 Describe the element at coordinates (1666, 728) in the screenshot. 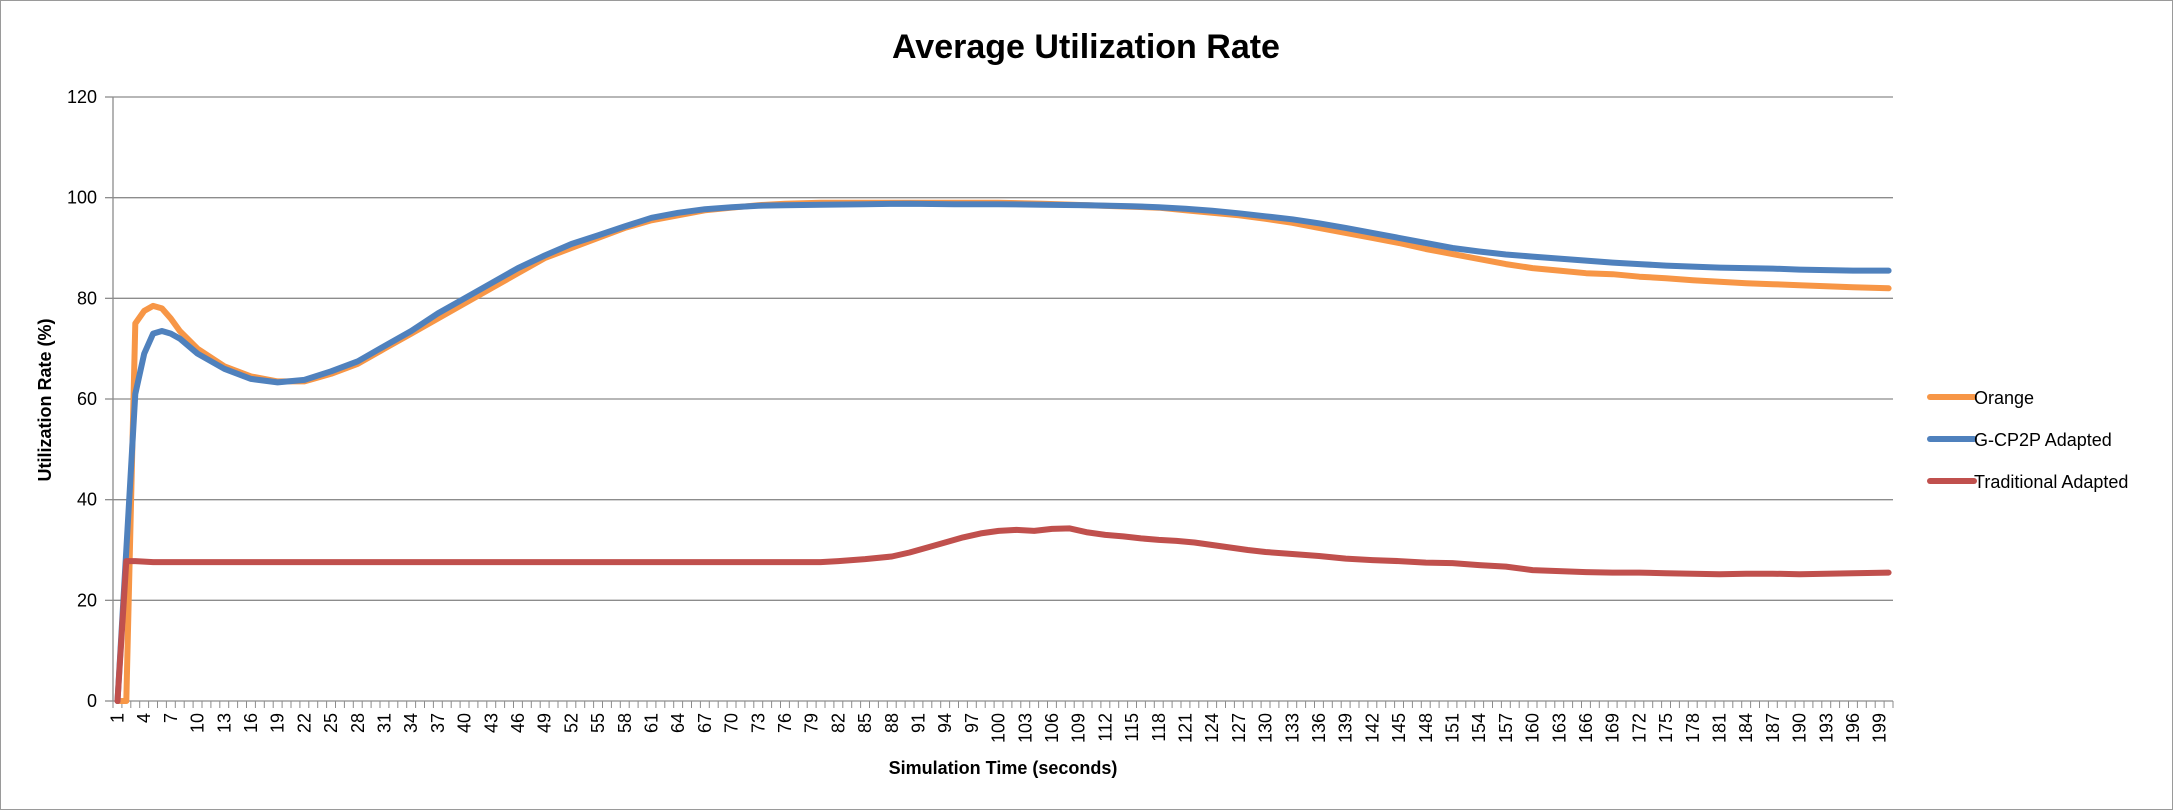

I see `x-tick-label: 175` at that location.